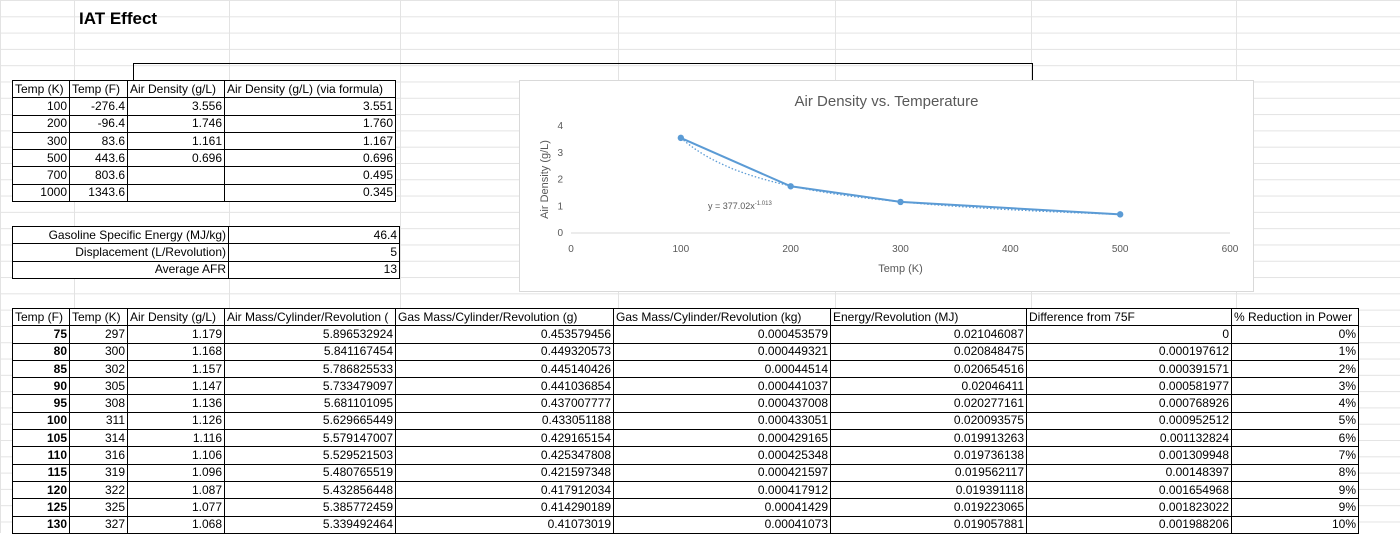 The width and height of the screenshot is (1400, 534). I want to click on table-cell: 0.000768926, so click(1129, 403).